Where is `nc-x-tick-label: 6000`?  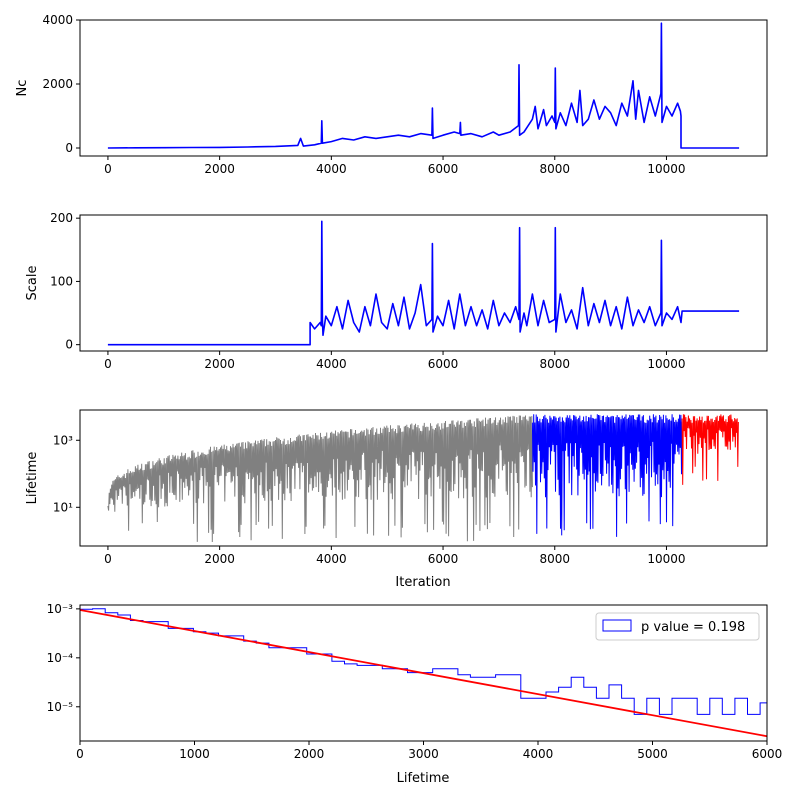 nc-x-tick-label: 6000 is located at coordinates (443, 169).